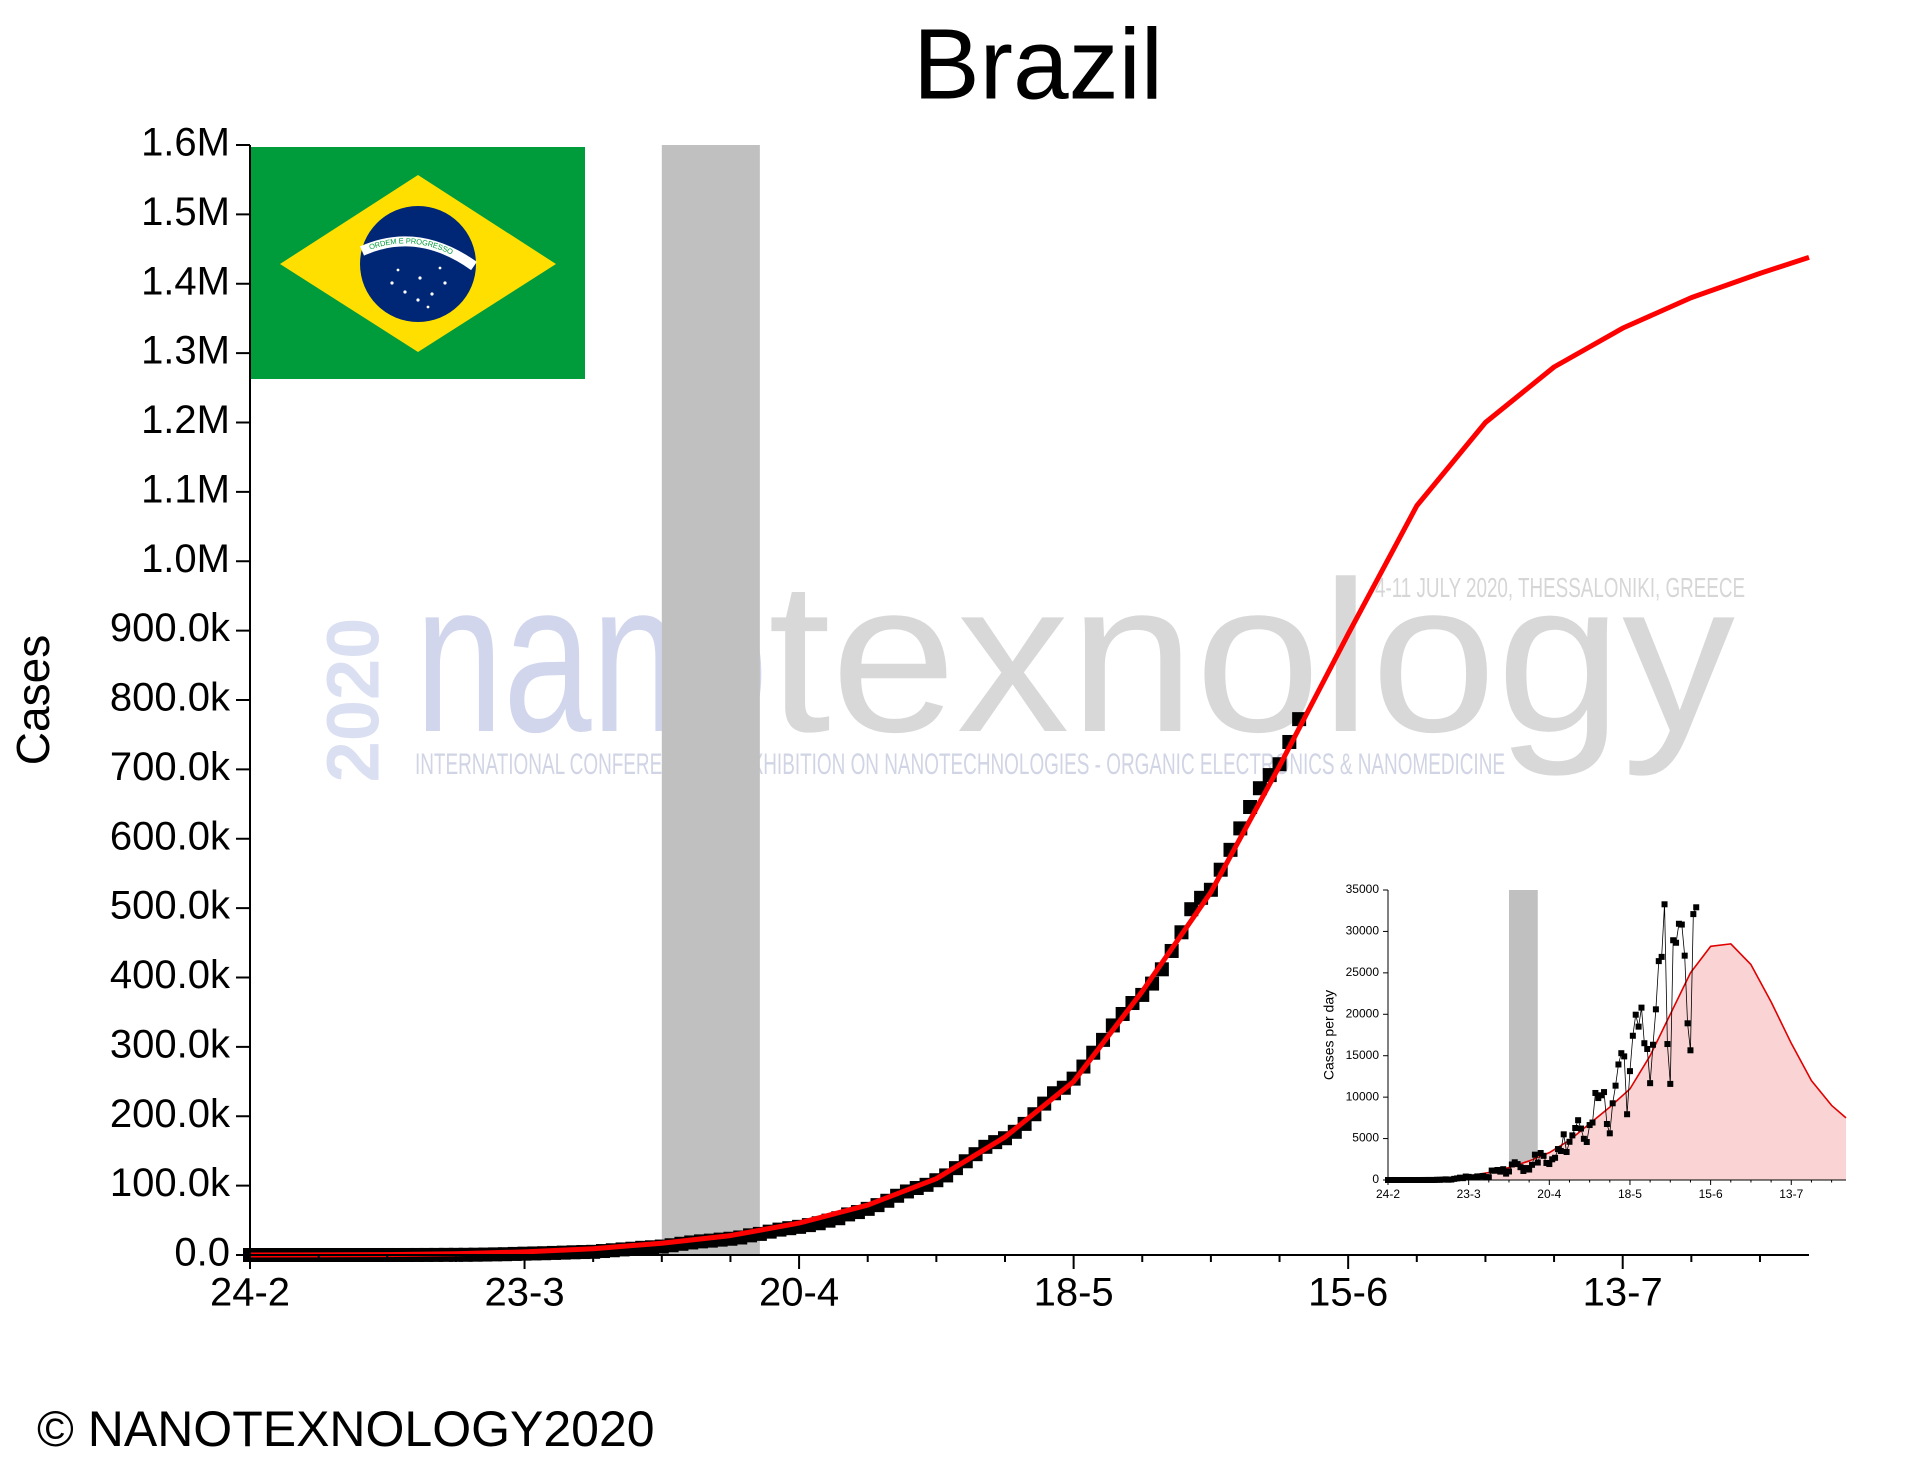 The height and width of the screenshot is (1469, 1920). Describe the element at coordinates (202, 1253) in the screenshot. I see `y-tick-label: 0.0` at that location.